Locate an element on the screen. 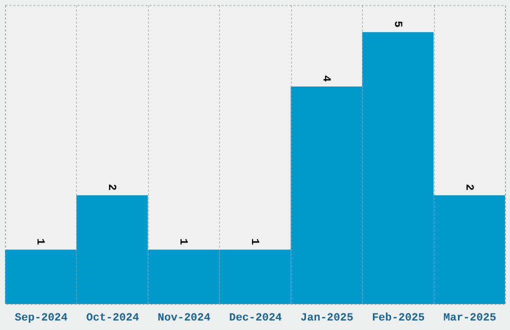 The height and width of the screenshot is (330, 510). x-tick-label: Jan-2025 is located at coordinates (327, 318).